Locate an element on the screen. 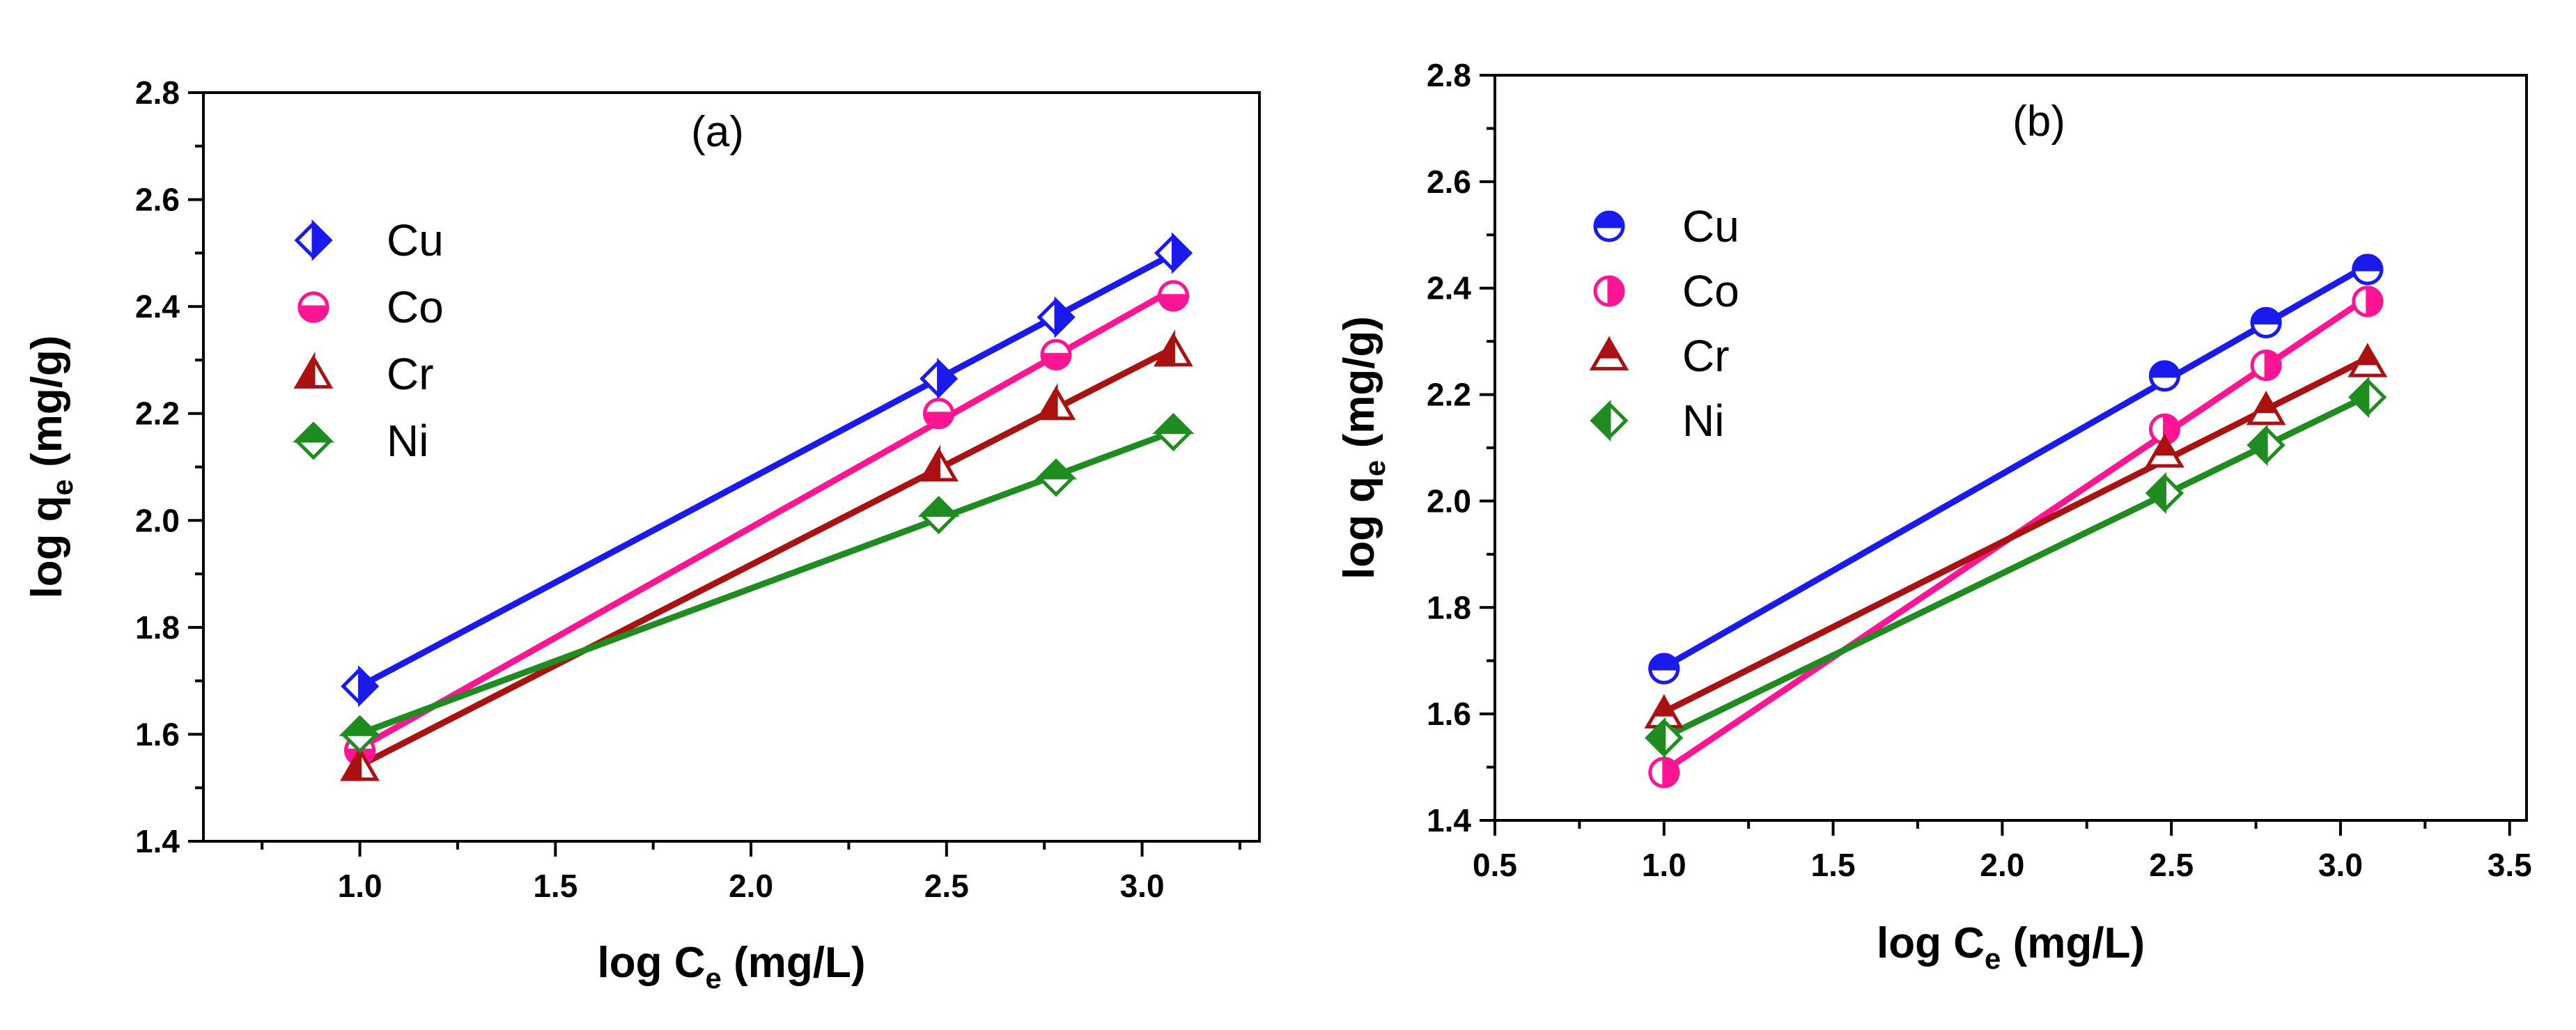 The height and width of the screenshot is (1030, 2576). x-axis-title: log Ce (mg/L) is located at coordinates (2011, 947).